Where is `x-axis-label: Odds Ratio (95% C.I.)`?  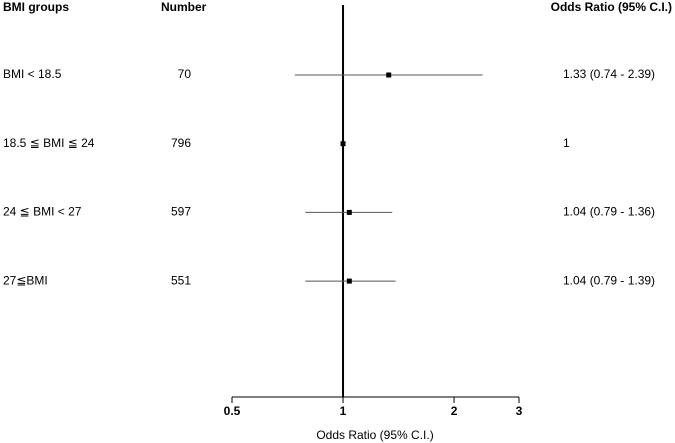 x-axis-label: Odds Ratio (95% C.I.) is located at coordinates (374, 435).